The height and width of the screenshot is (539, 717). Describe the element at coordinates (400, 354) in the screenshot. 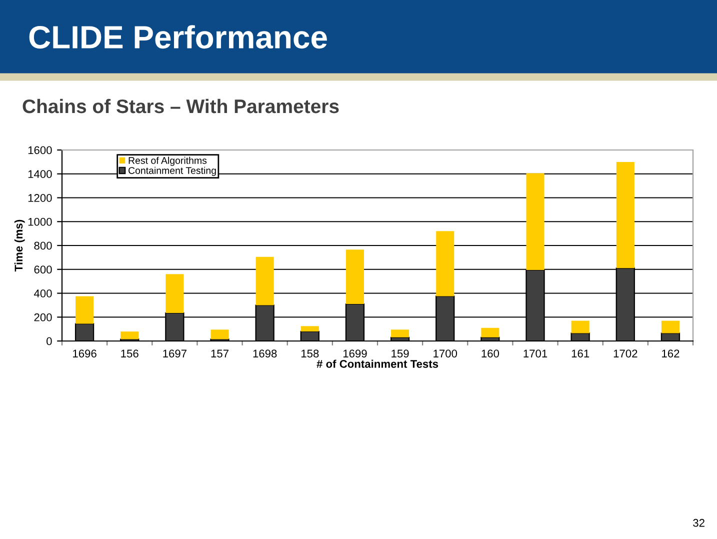

I see `x-tick-label: 159` at that location.